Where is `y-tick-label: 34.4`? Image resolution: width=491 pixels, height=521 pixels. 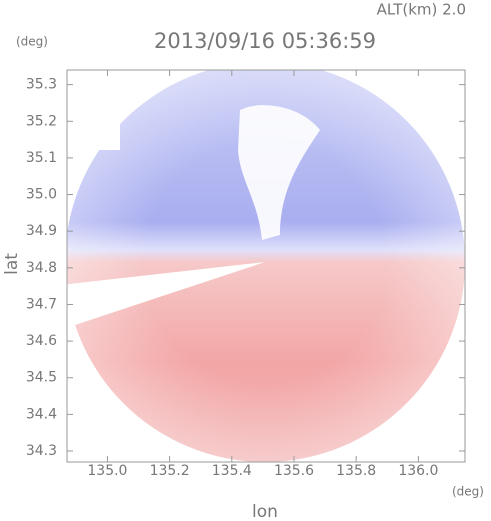
y-tick-label: 34.4 is located at coordinates (41, 414).